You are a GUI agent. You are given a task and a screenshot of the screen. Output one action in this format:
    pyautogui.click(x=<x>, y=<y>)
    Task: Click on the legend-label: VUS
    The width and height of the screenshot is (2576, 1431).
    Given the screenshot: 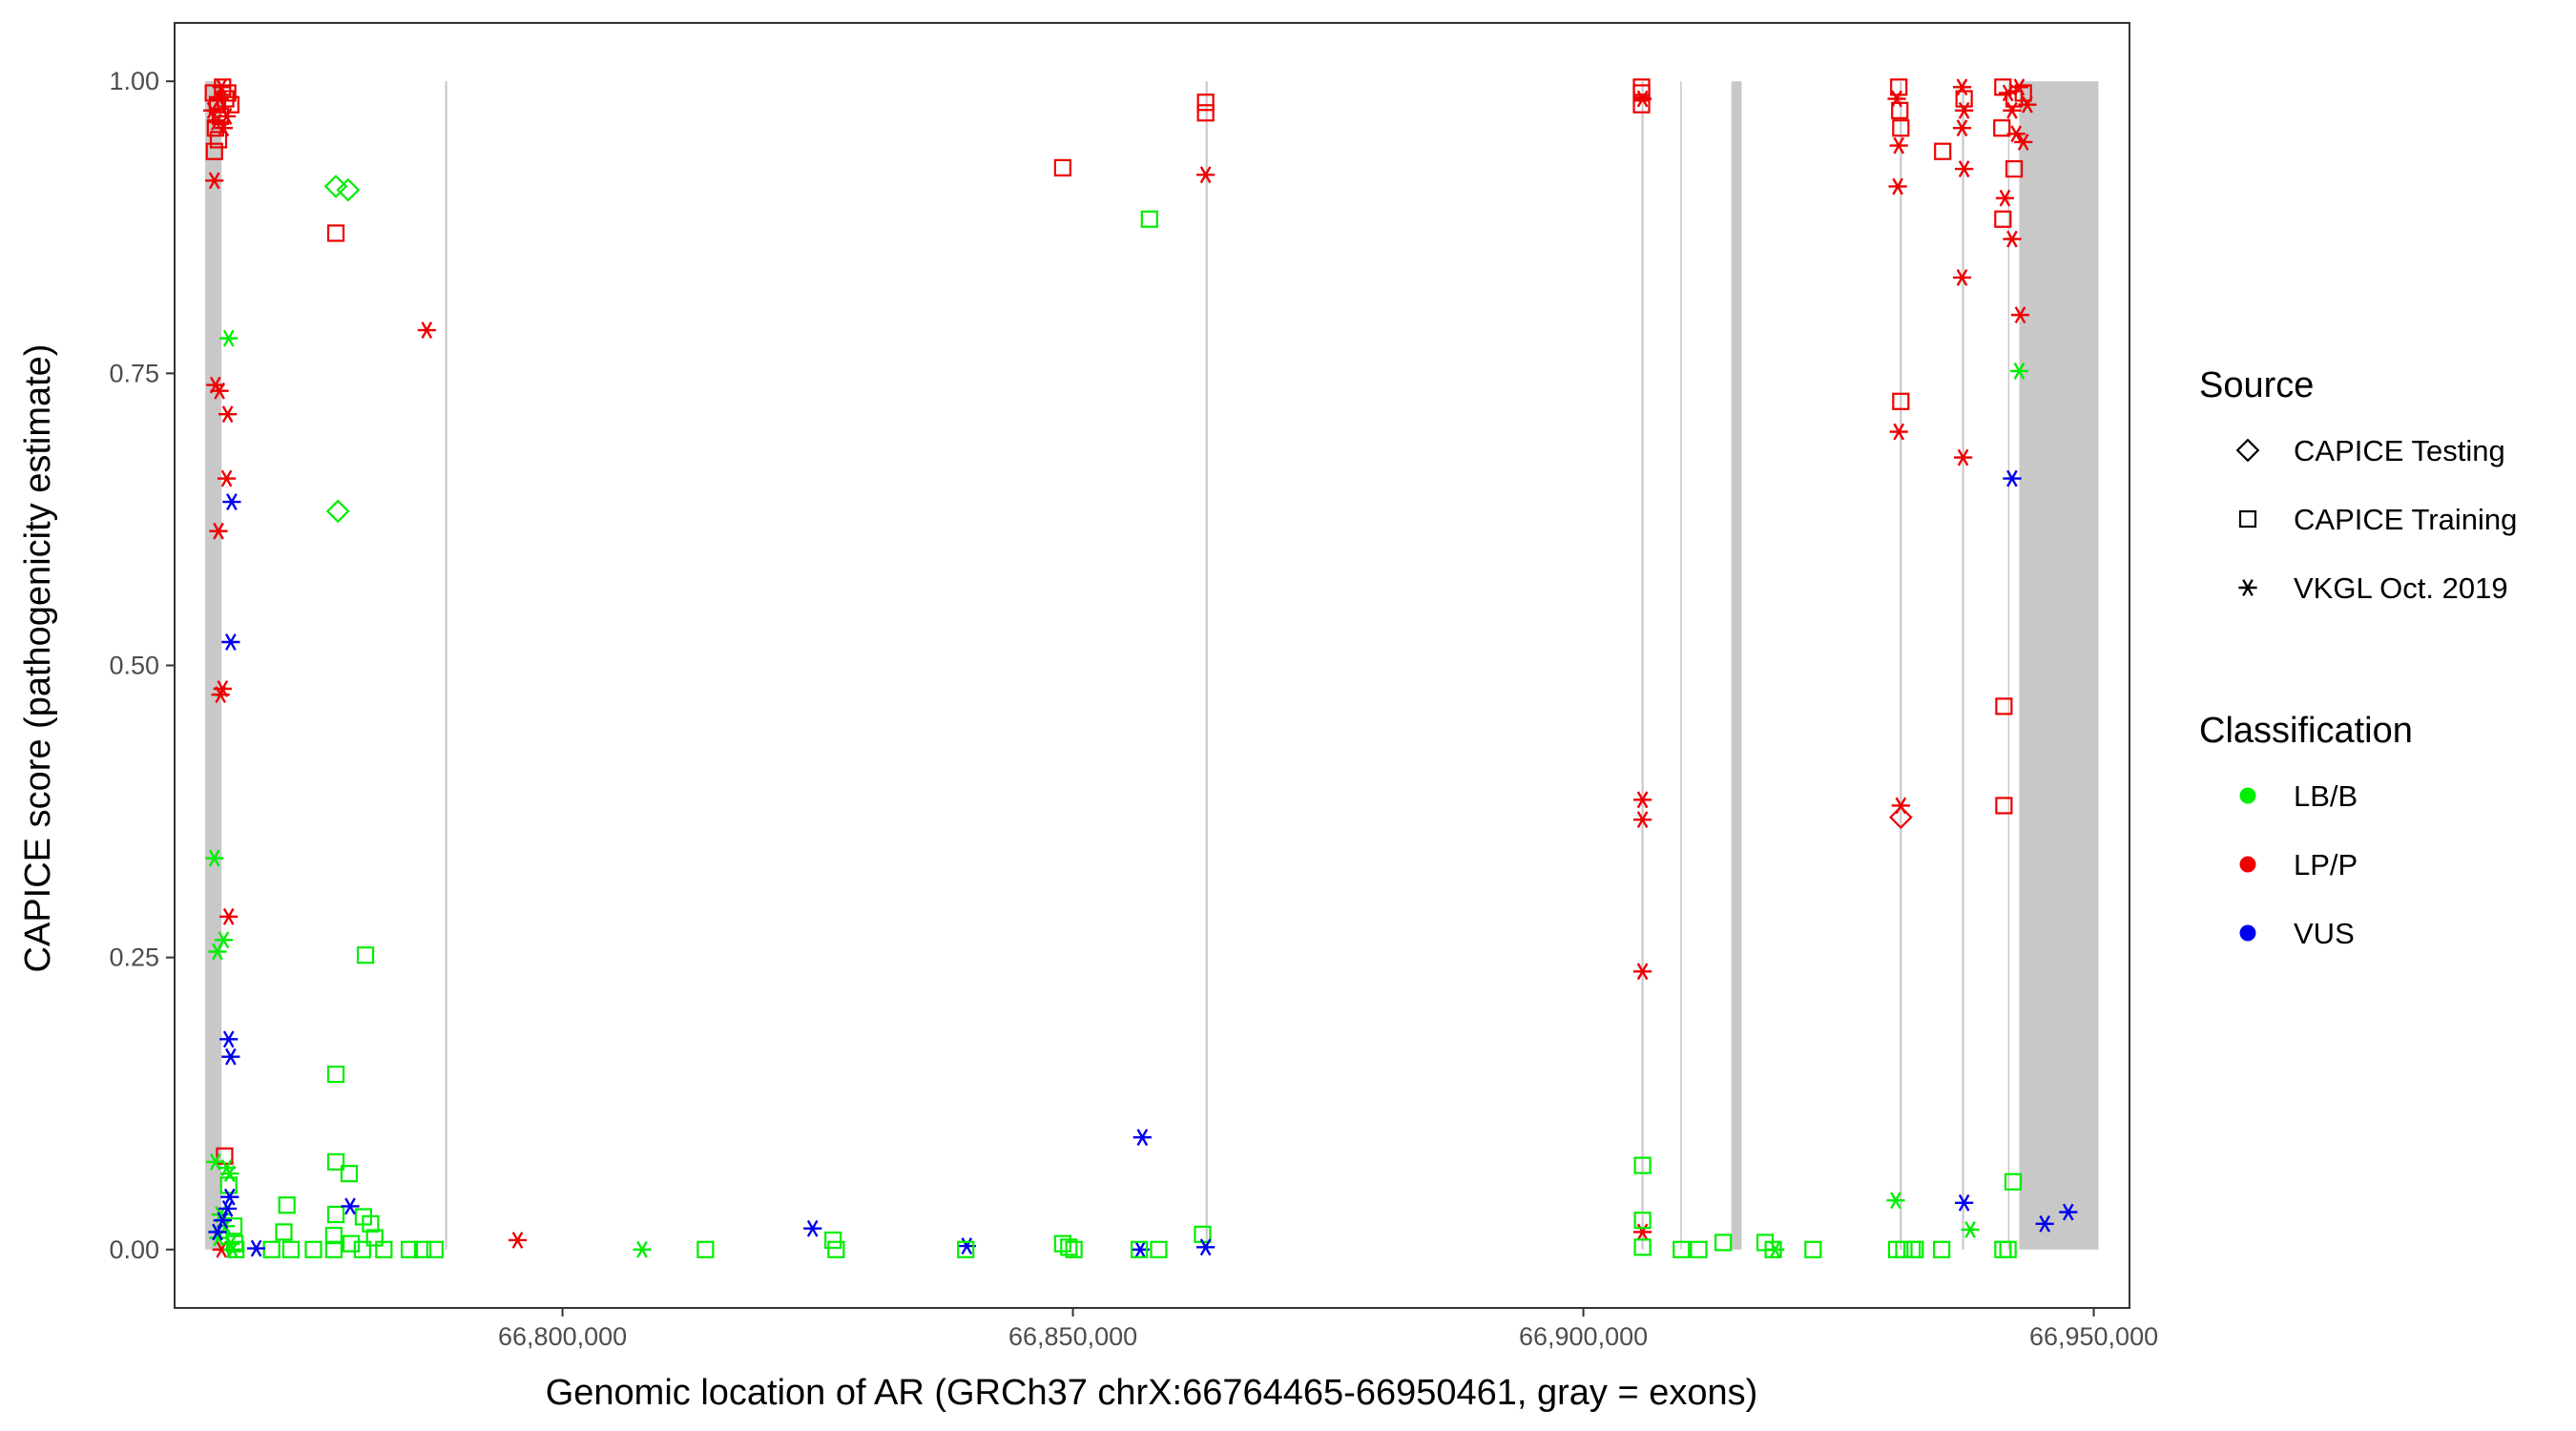 What is the action you would take?
    pyautogui.click(x=2324, y=933)
    